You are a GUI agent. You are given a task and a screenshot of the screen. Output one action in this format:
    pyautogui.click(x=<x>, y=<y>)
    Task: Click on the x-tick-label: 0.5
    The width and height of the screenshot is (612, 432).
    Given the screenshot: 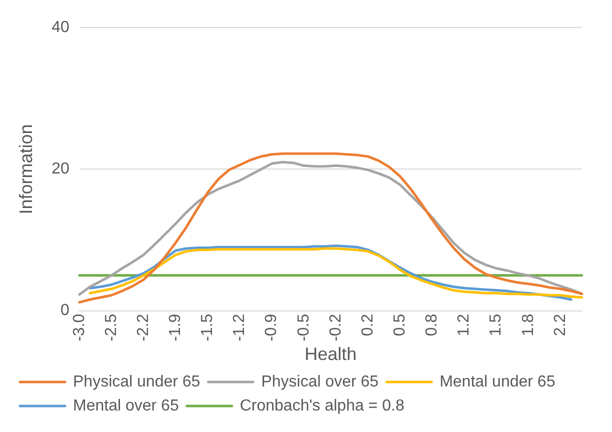 What is the action you would take?
    pyautogui.click(x=399, y=325)
    